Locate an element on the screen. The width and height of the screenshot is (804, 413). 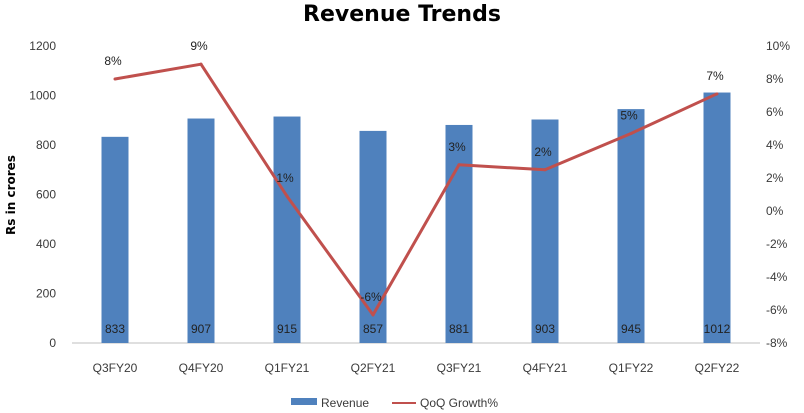
y-left-tick-label: 1000 is located at coordinates (42, 96).